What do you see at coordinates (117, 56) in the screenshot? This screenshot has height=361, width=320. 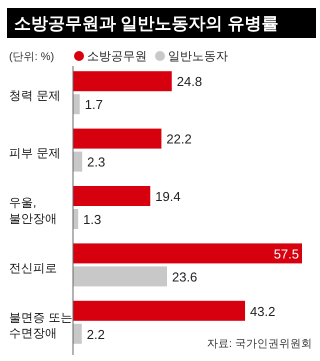 I see `legend-label: 소방공무원` at bounding box center [117, 56].